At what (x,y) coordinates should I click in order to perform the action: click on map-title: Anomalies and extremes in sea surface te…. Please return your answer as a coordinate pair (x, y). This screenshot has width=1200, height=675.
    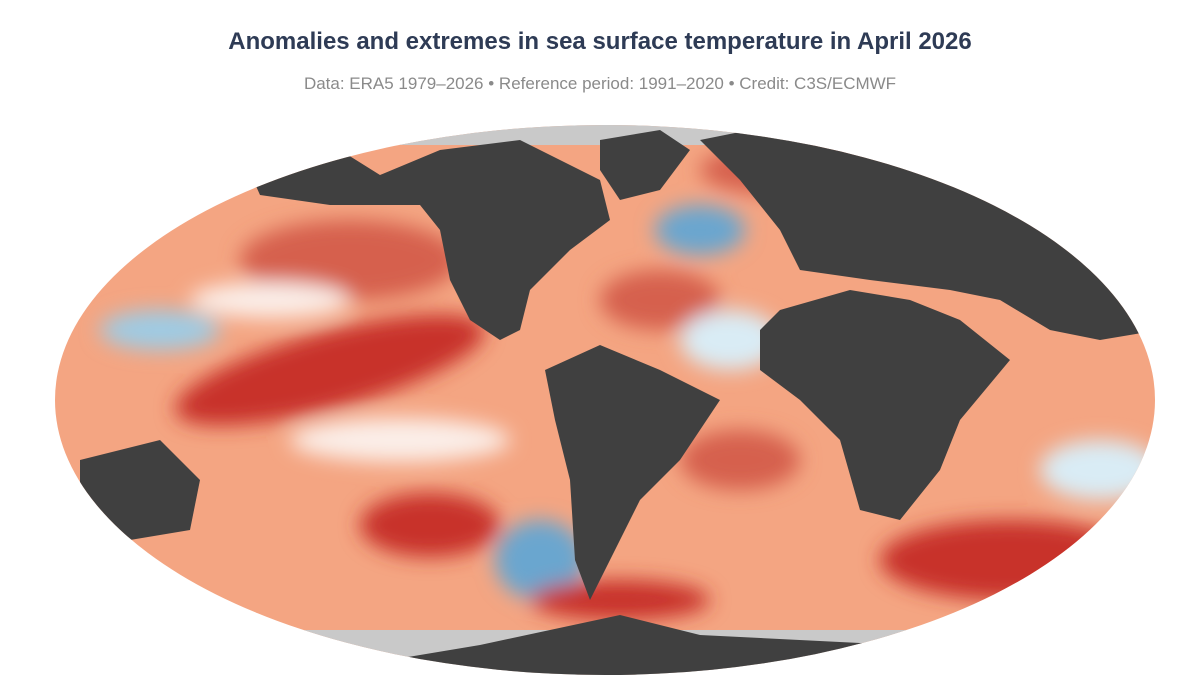
    Looking at the image, I should click on (600, 41).